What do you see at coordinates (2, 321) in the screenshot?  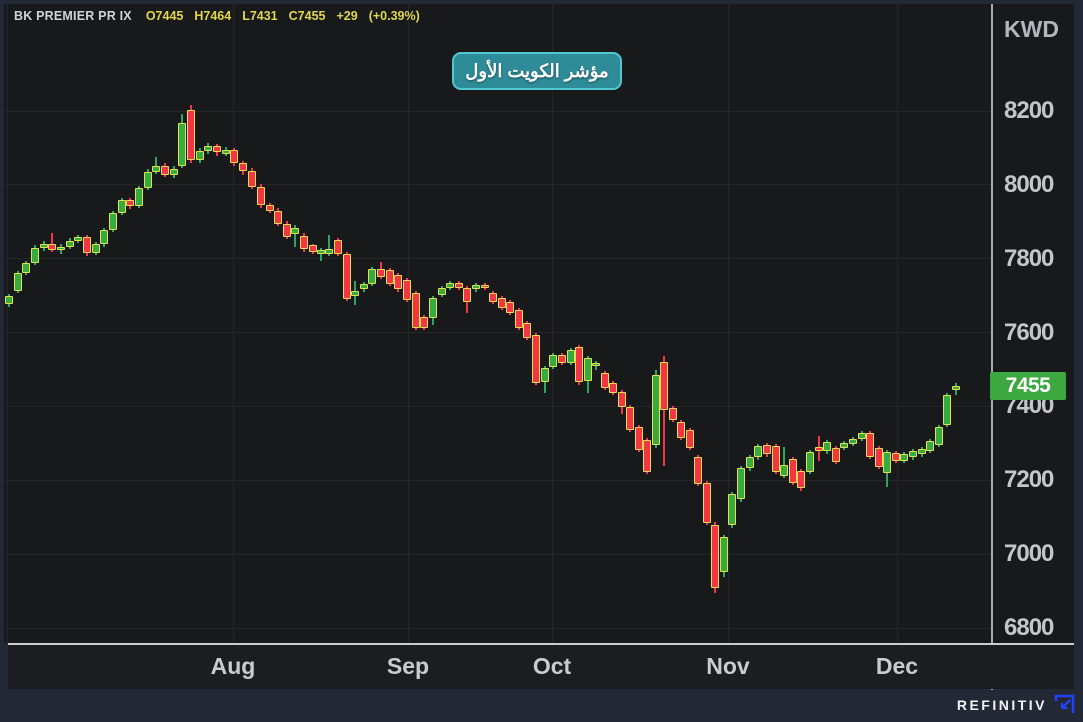 I see `window-edge-left` at bounding box center [2, 321].